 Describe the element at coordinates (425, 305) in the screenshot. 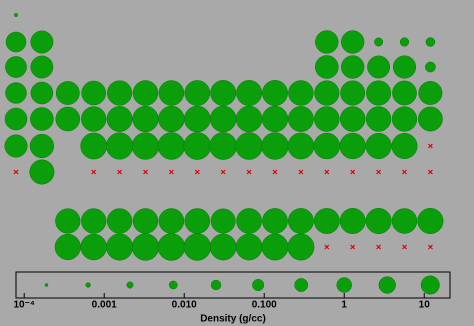

I see `x-tick-label: 10` at that location.